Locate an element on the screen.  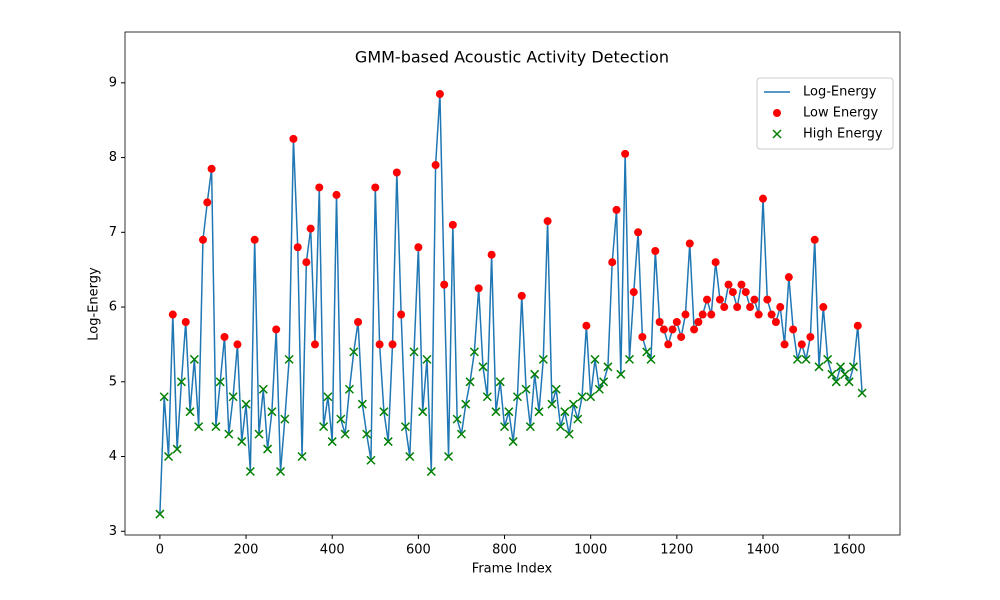
y-tick-label: 8 is located at coordinates (113, 157).